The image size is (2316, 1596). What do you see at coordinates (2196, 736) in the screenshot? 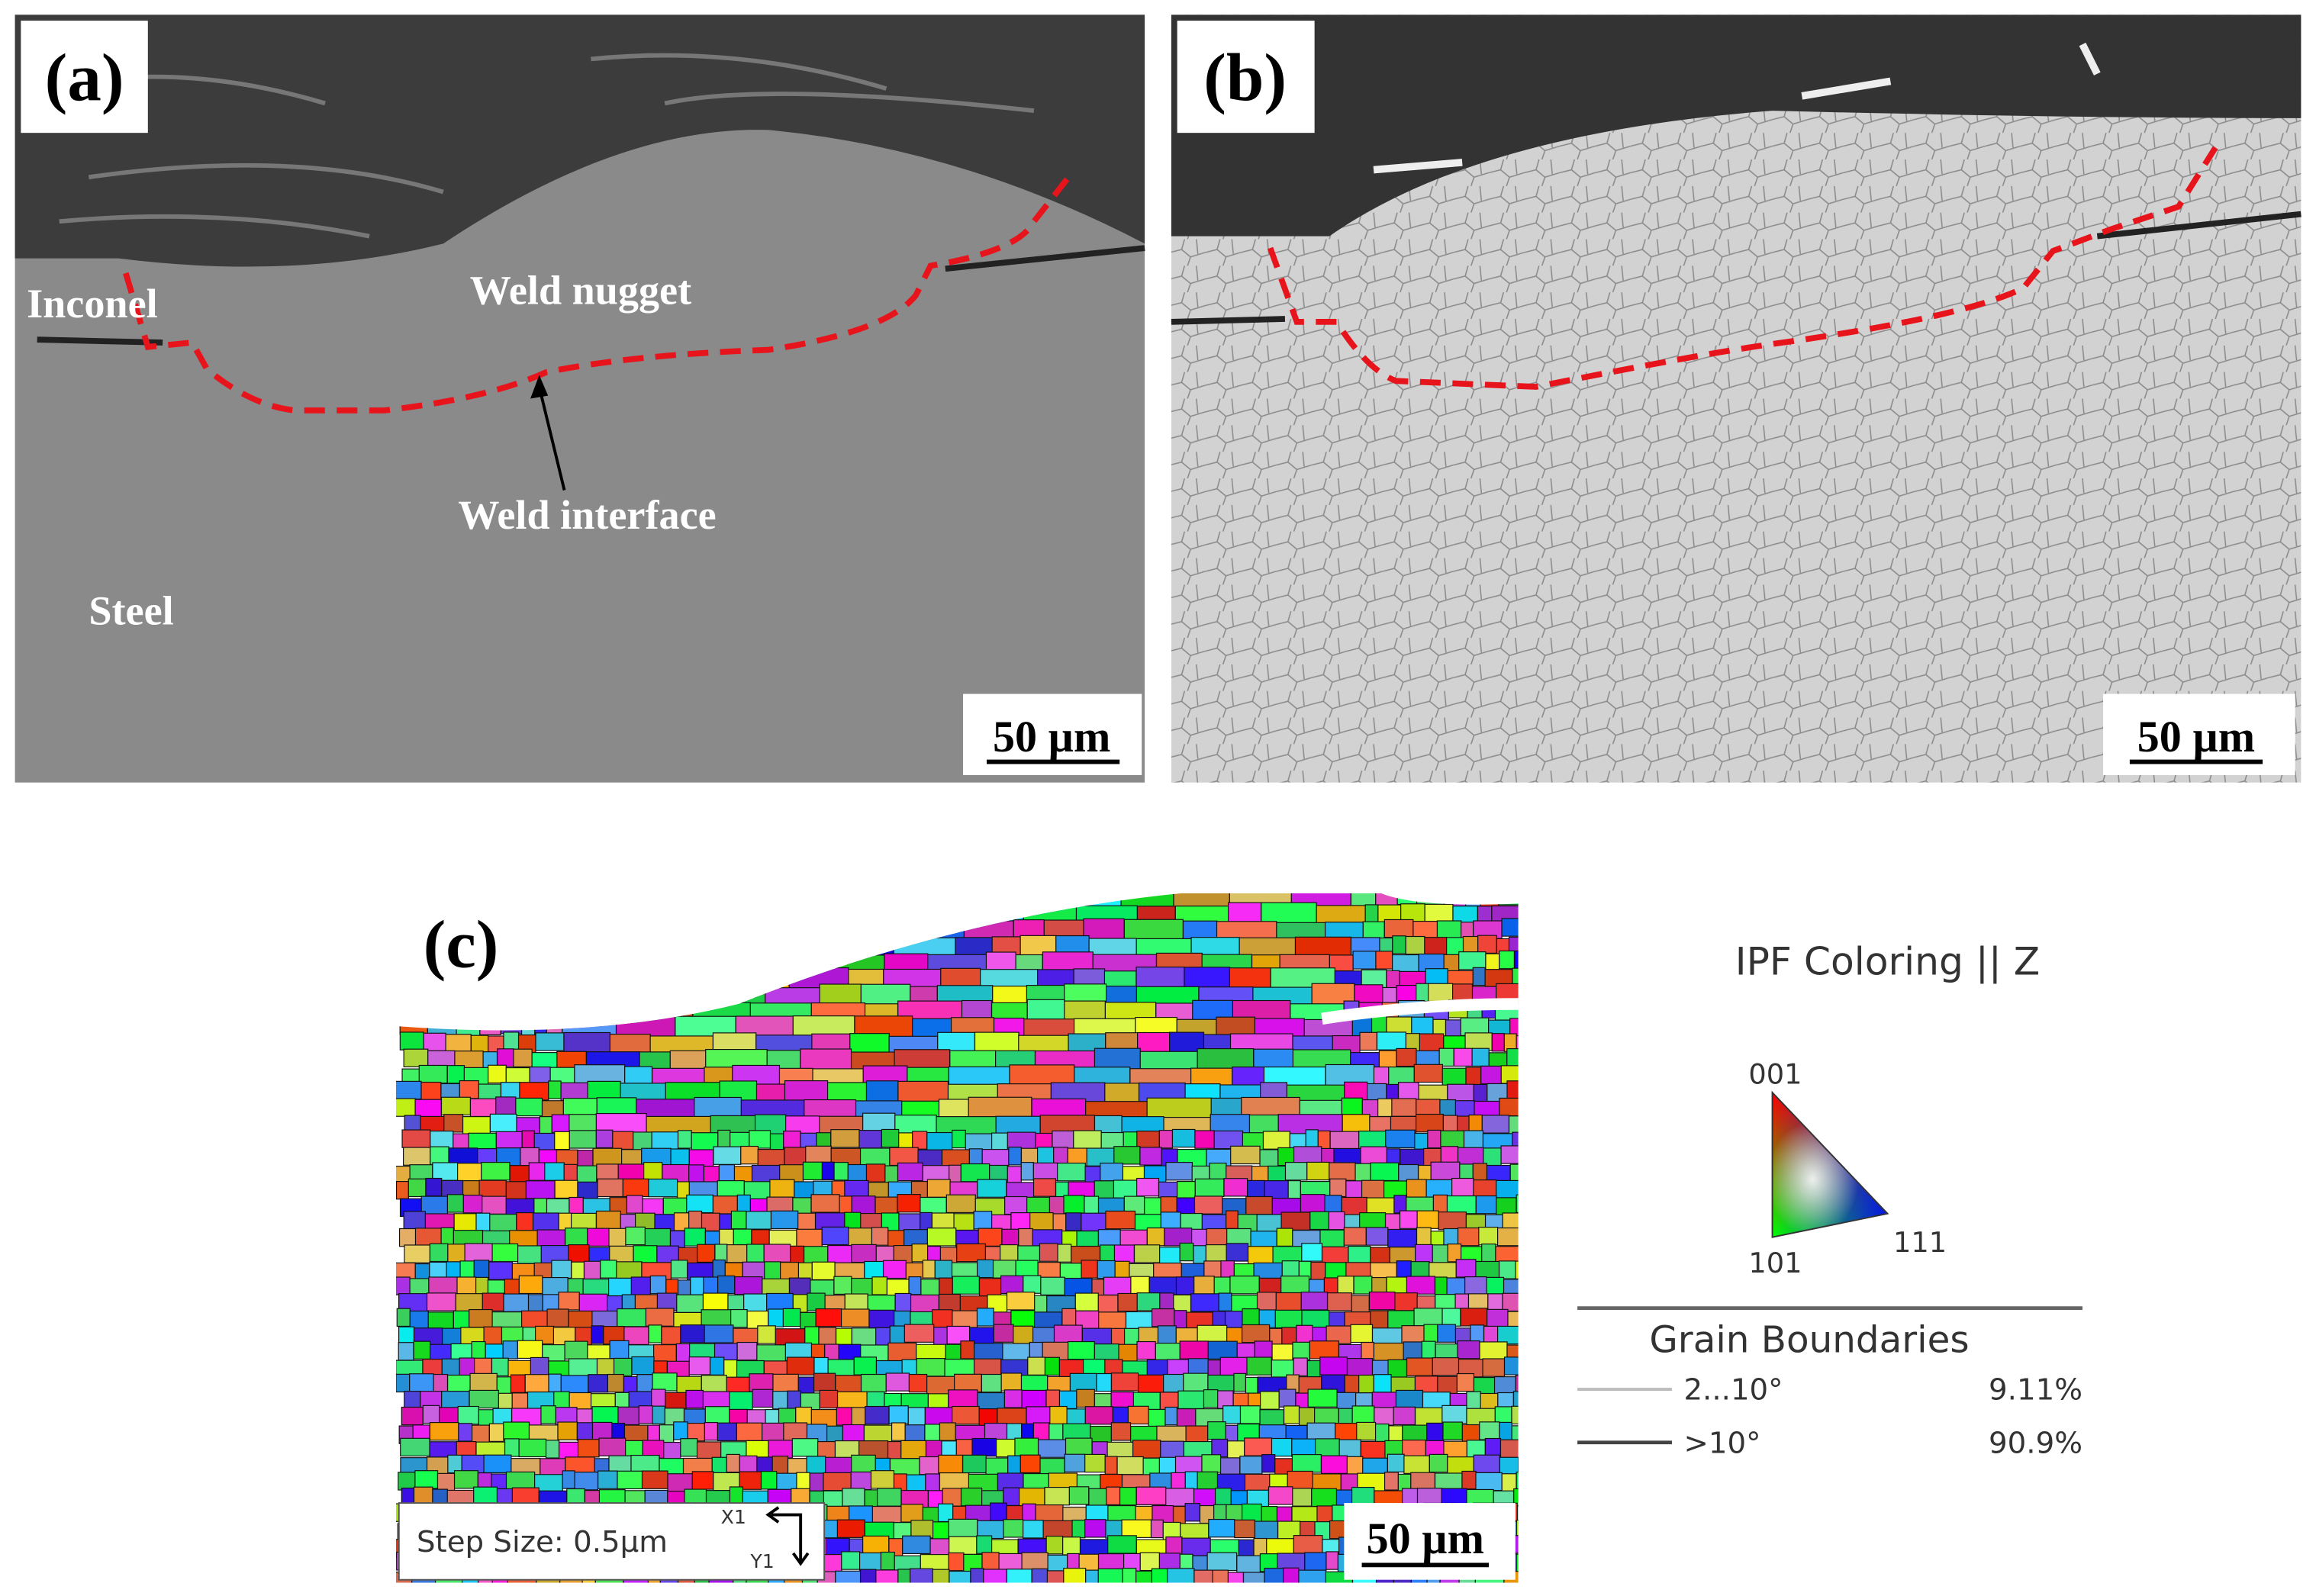
I see `scale-bar-label: 50 µm` at bounding box center [2196, 736].